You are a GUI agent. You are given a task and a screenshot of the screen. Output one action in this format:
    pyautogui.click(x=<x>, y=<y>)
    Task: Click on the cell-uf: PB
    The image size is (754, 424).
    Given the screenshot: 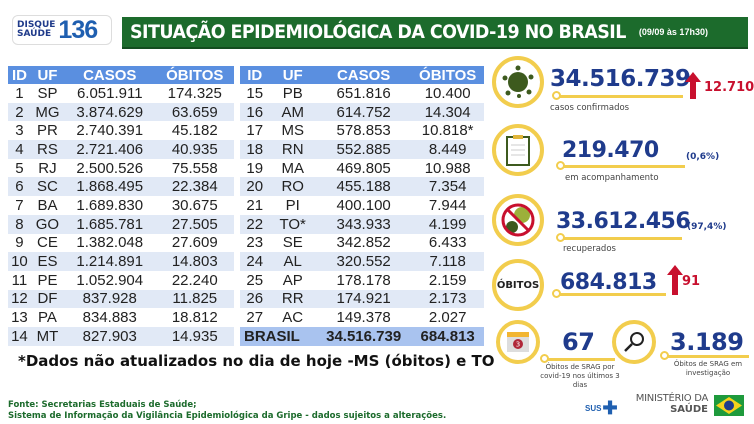 What is the action you would take?
    pyautogui.click(x=292, y=93)
    